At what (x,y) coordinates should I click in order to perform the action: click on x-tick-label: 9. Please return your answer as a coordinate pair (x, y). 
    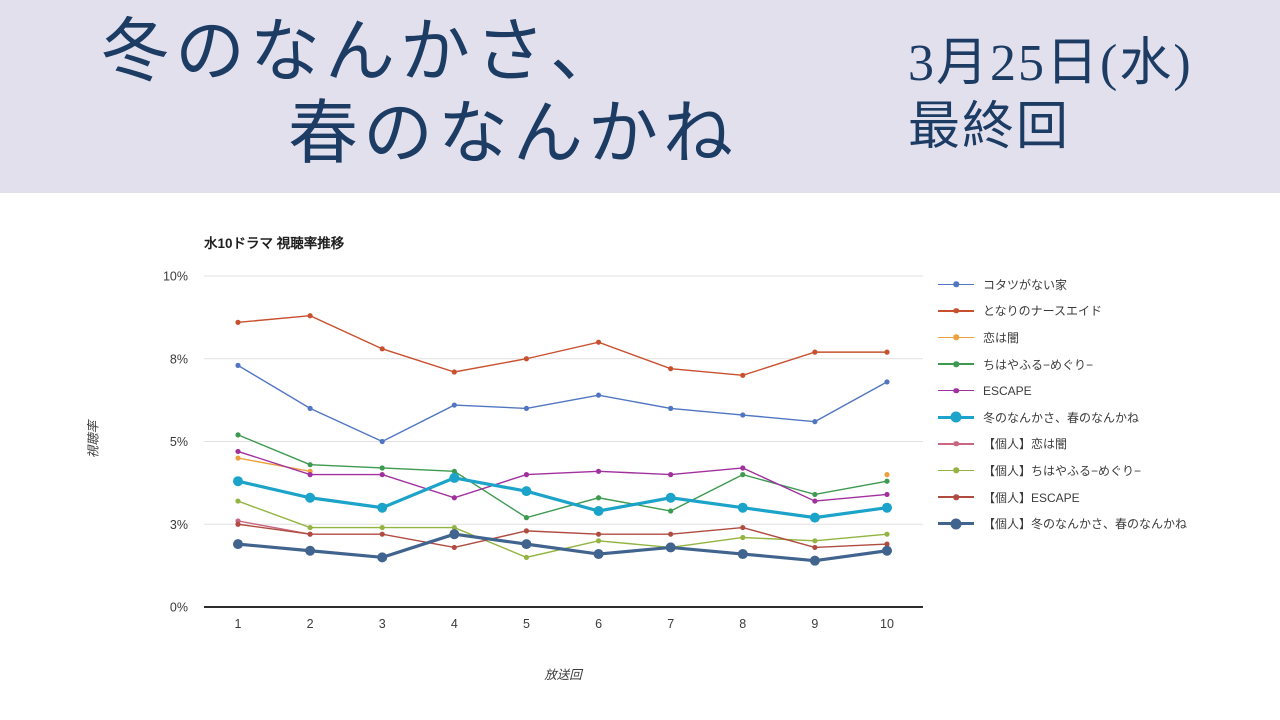
    Looking at the image, I should click on (814, 624).